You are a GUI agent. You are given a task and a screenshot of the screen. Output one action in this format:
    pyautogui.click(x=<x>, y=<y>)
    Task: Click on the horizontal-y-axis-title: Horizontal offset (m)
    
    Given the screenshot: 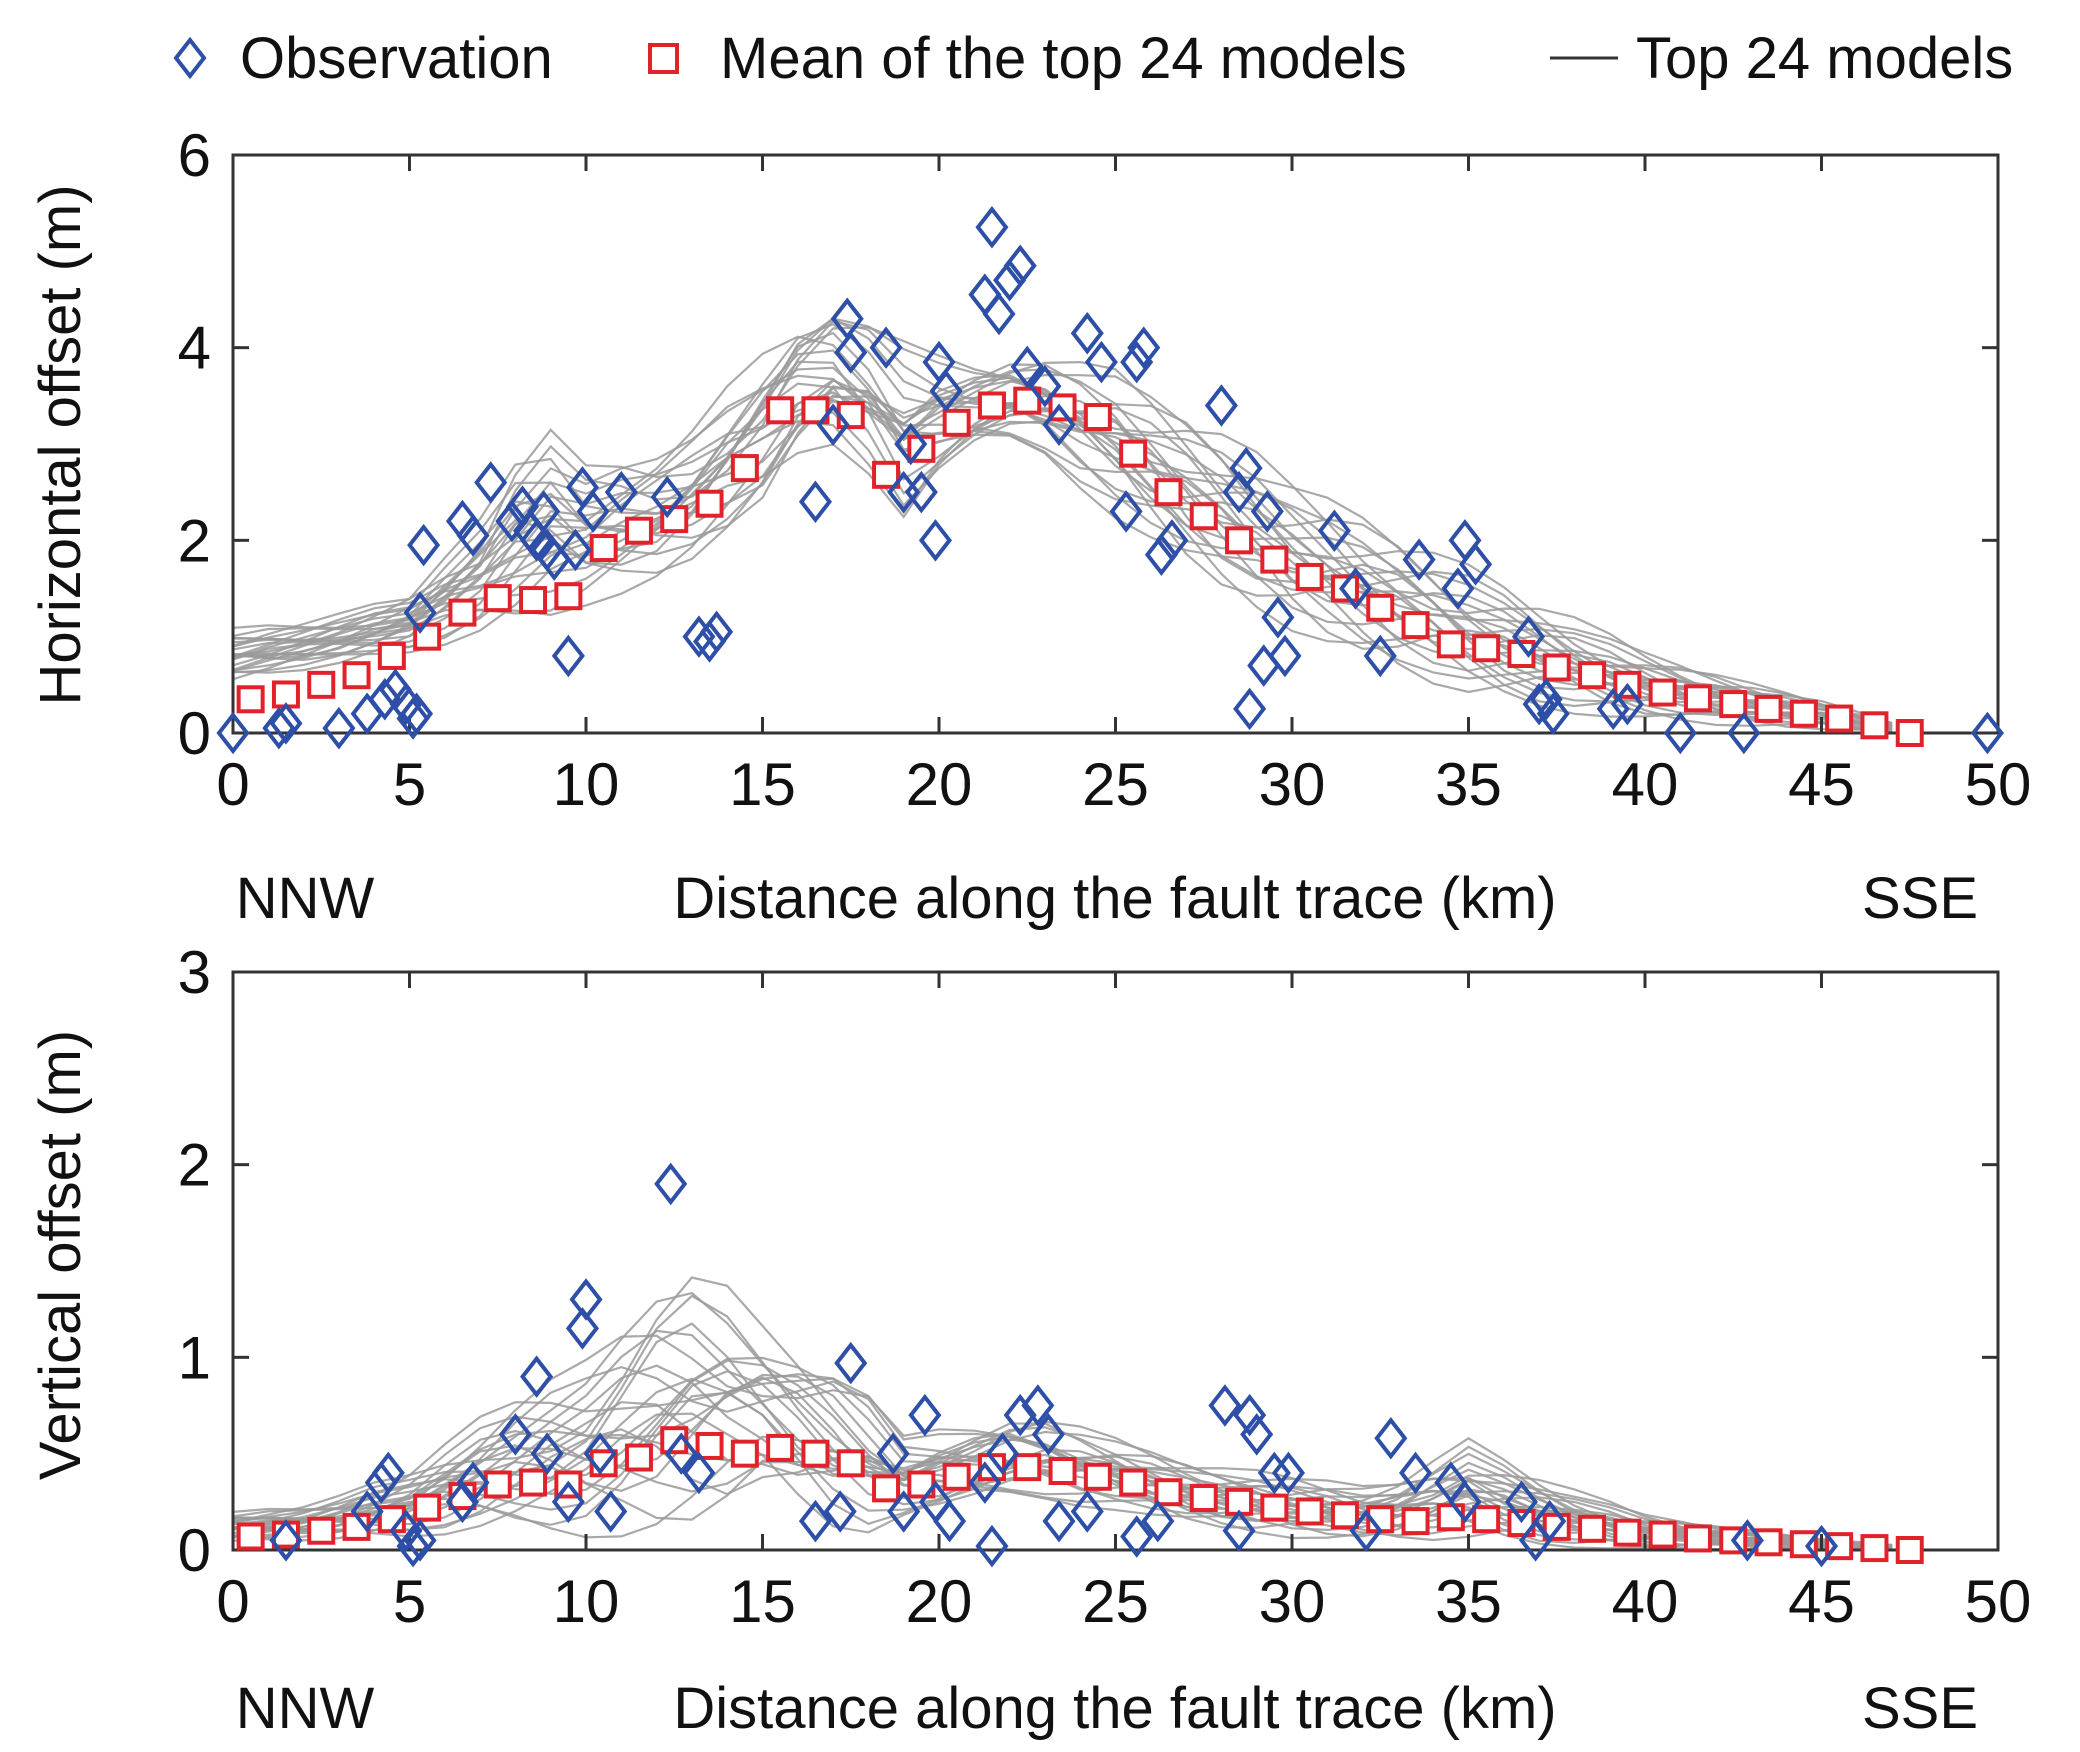 What is the action you would take?
    pyautogui.click(x=60, y=444)
    